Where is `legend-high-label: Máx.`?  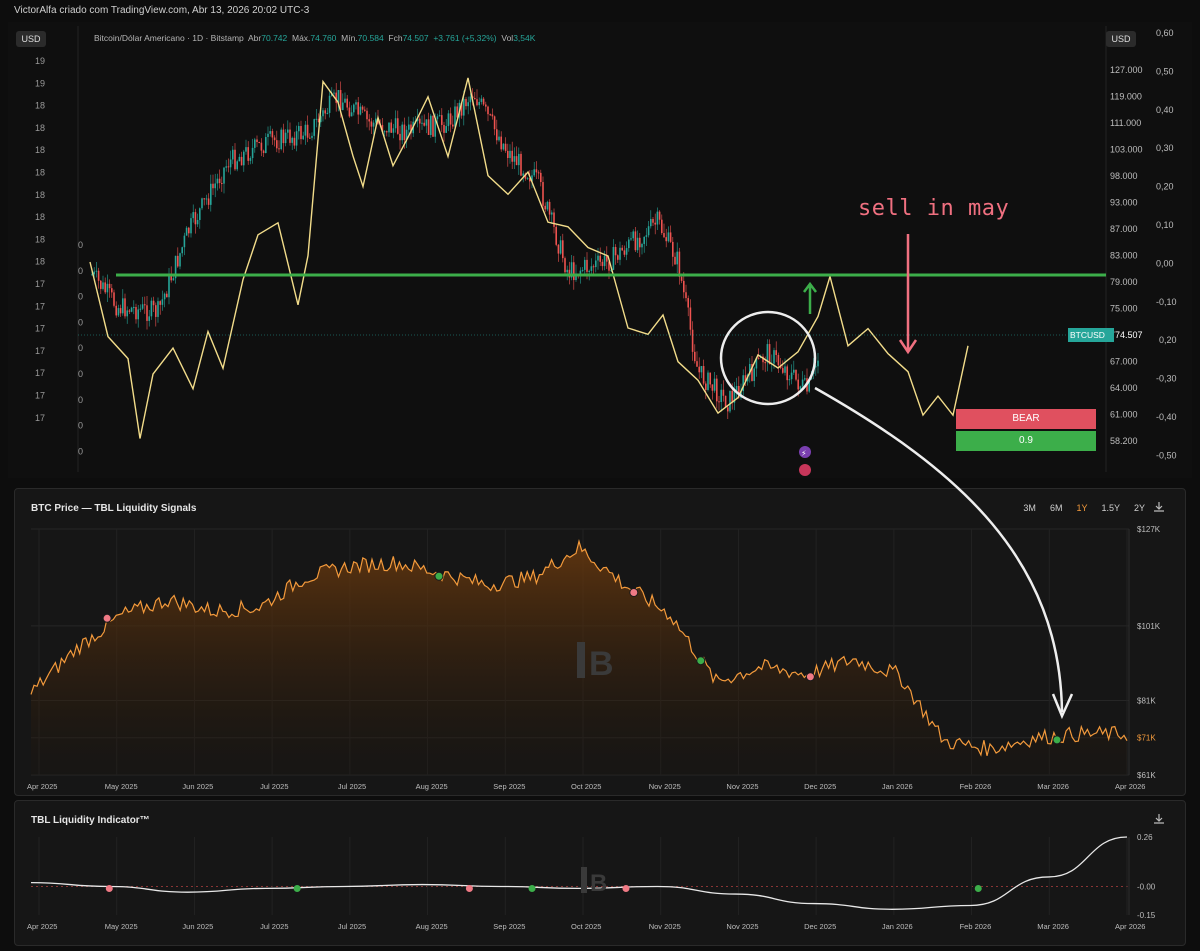
legend-high-label: Máx. is located at coordinates (301, 38).